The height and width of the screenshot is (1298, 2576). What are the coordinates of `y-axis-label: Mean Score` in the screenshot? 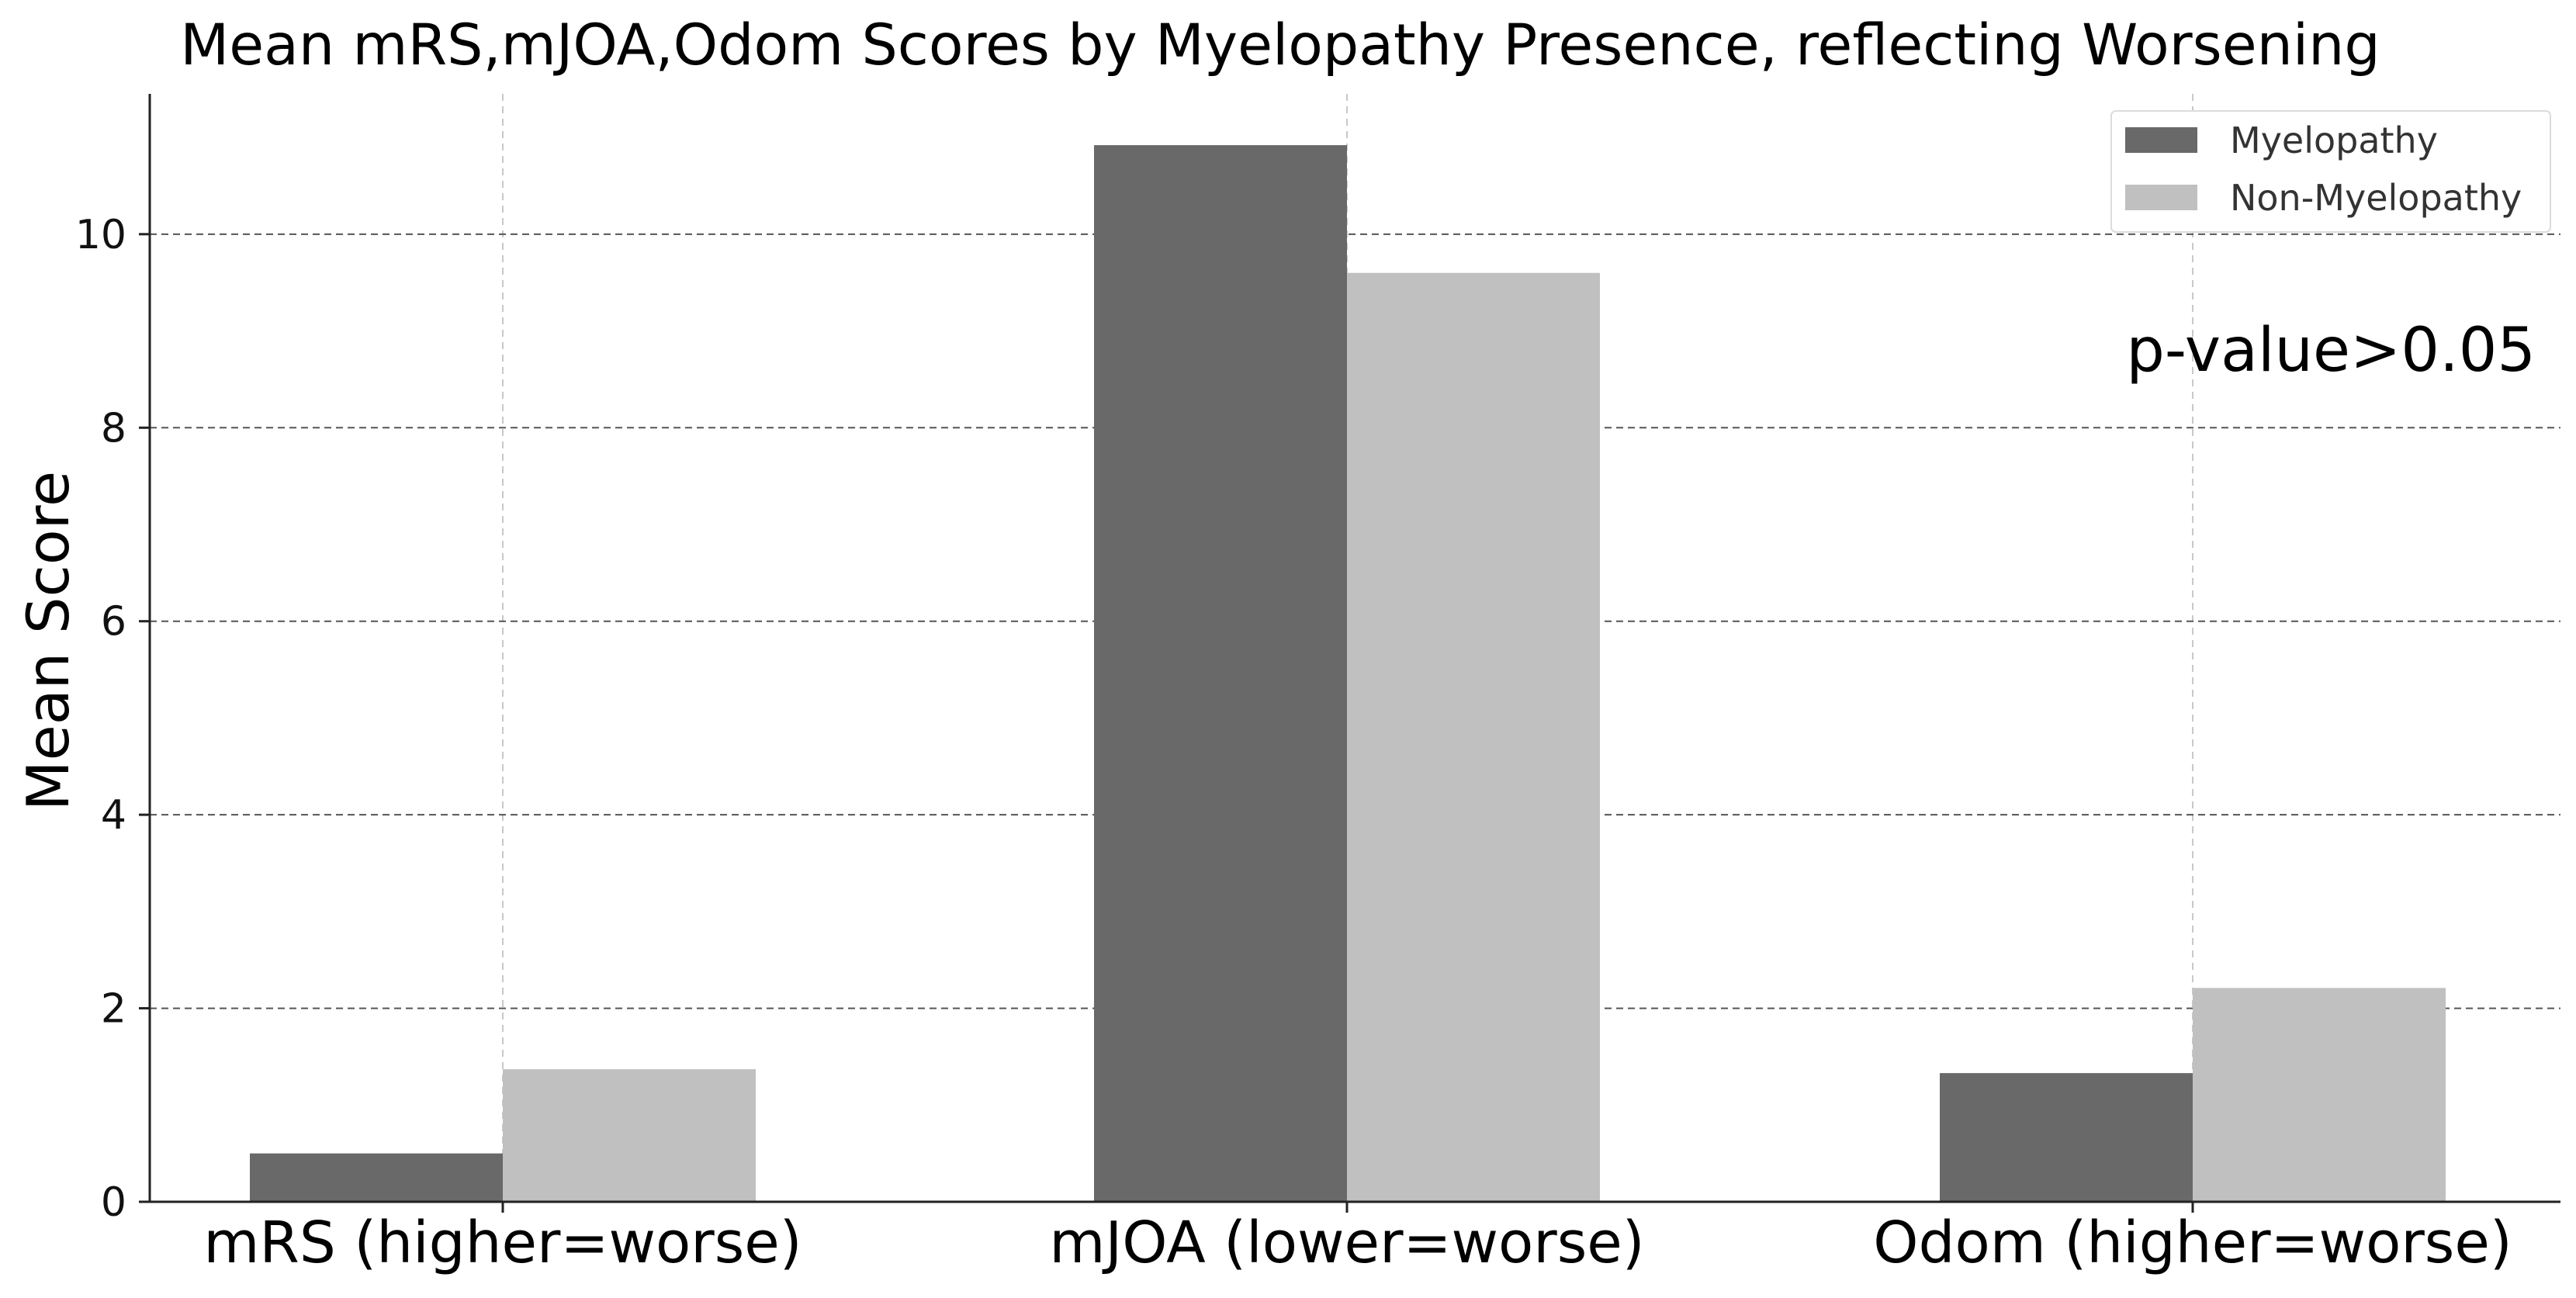 It's located at (48, 641).